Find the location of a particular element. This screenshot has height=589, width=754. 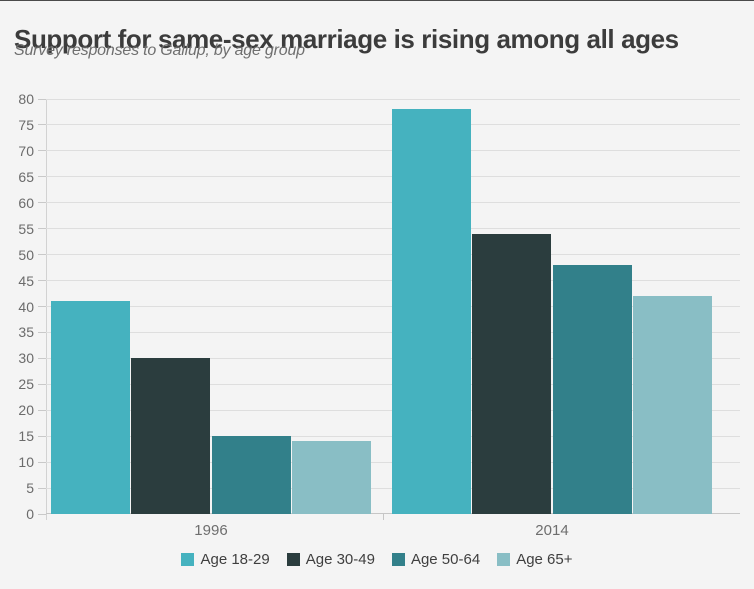

x-tick-label-2014: 2014 is located at coordinates (552, 530).